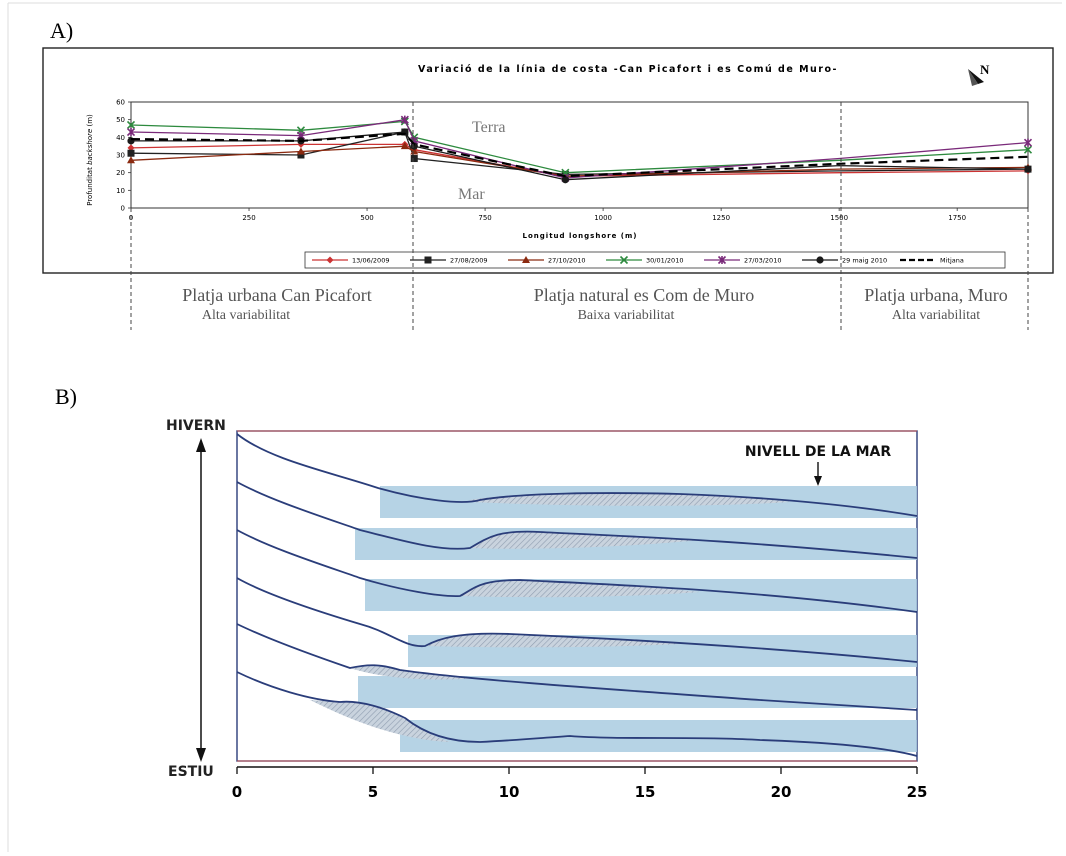 The height and width of the screenshot is (856, 1066). I want to click on section-name-2: Platja natural es Com de Muro, so click(644, 295).